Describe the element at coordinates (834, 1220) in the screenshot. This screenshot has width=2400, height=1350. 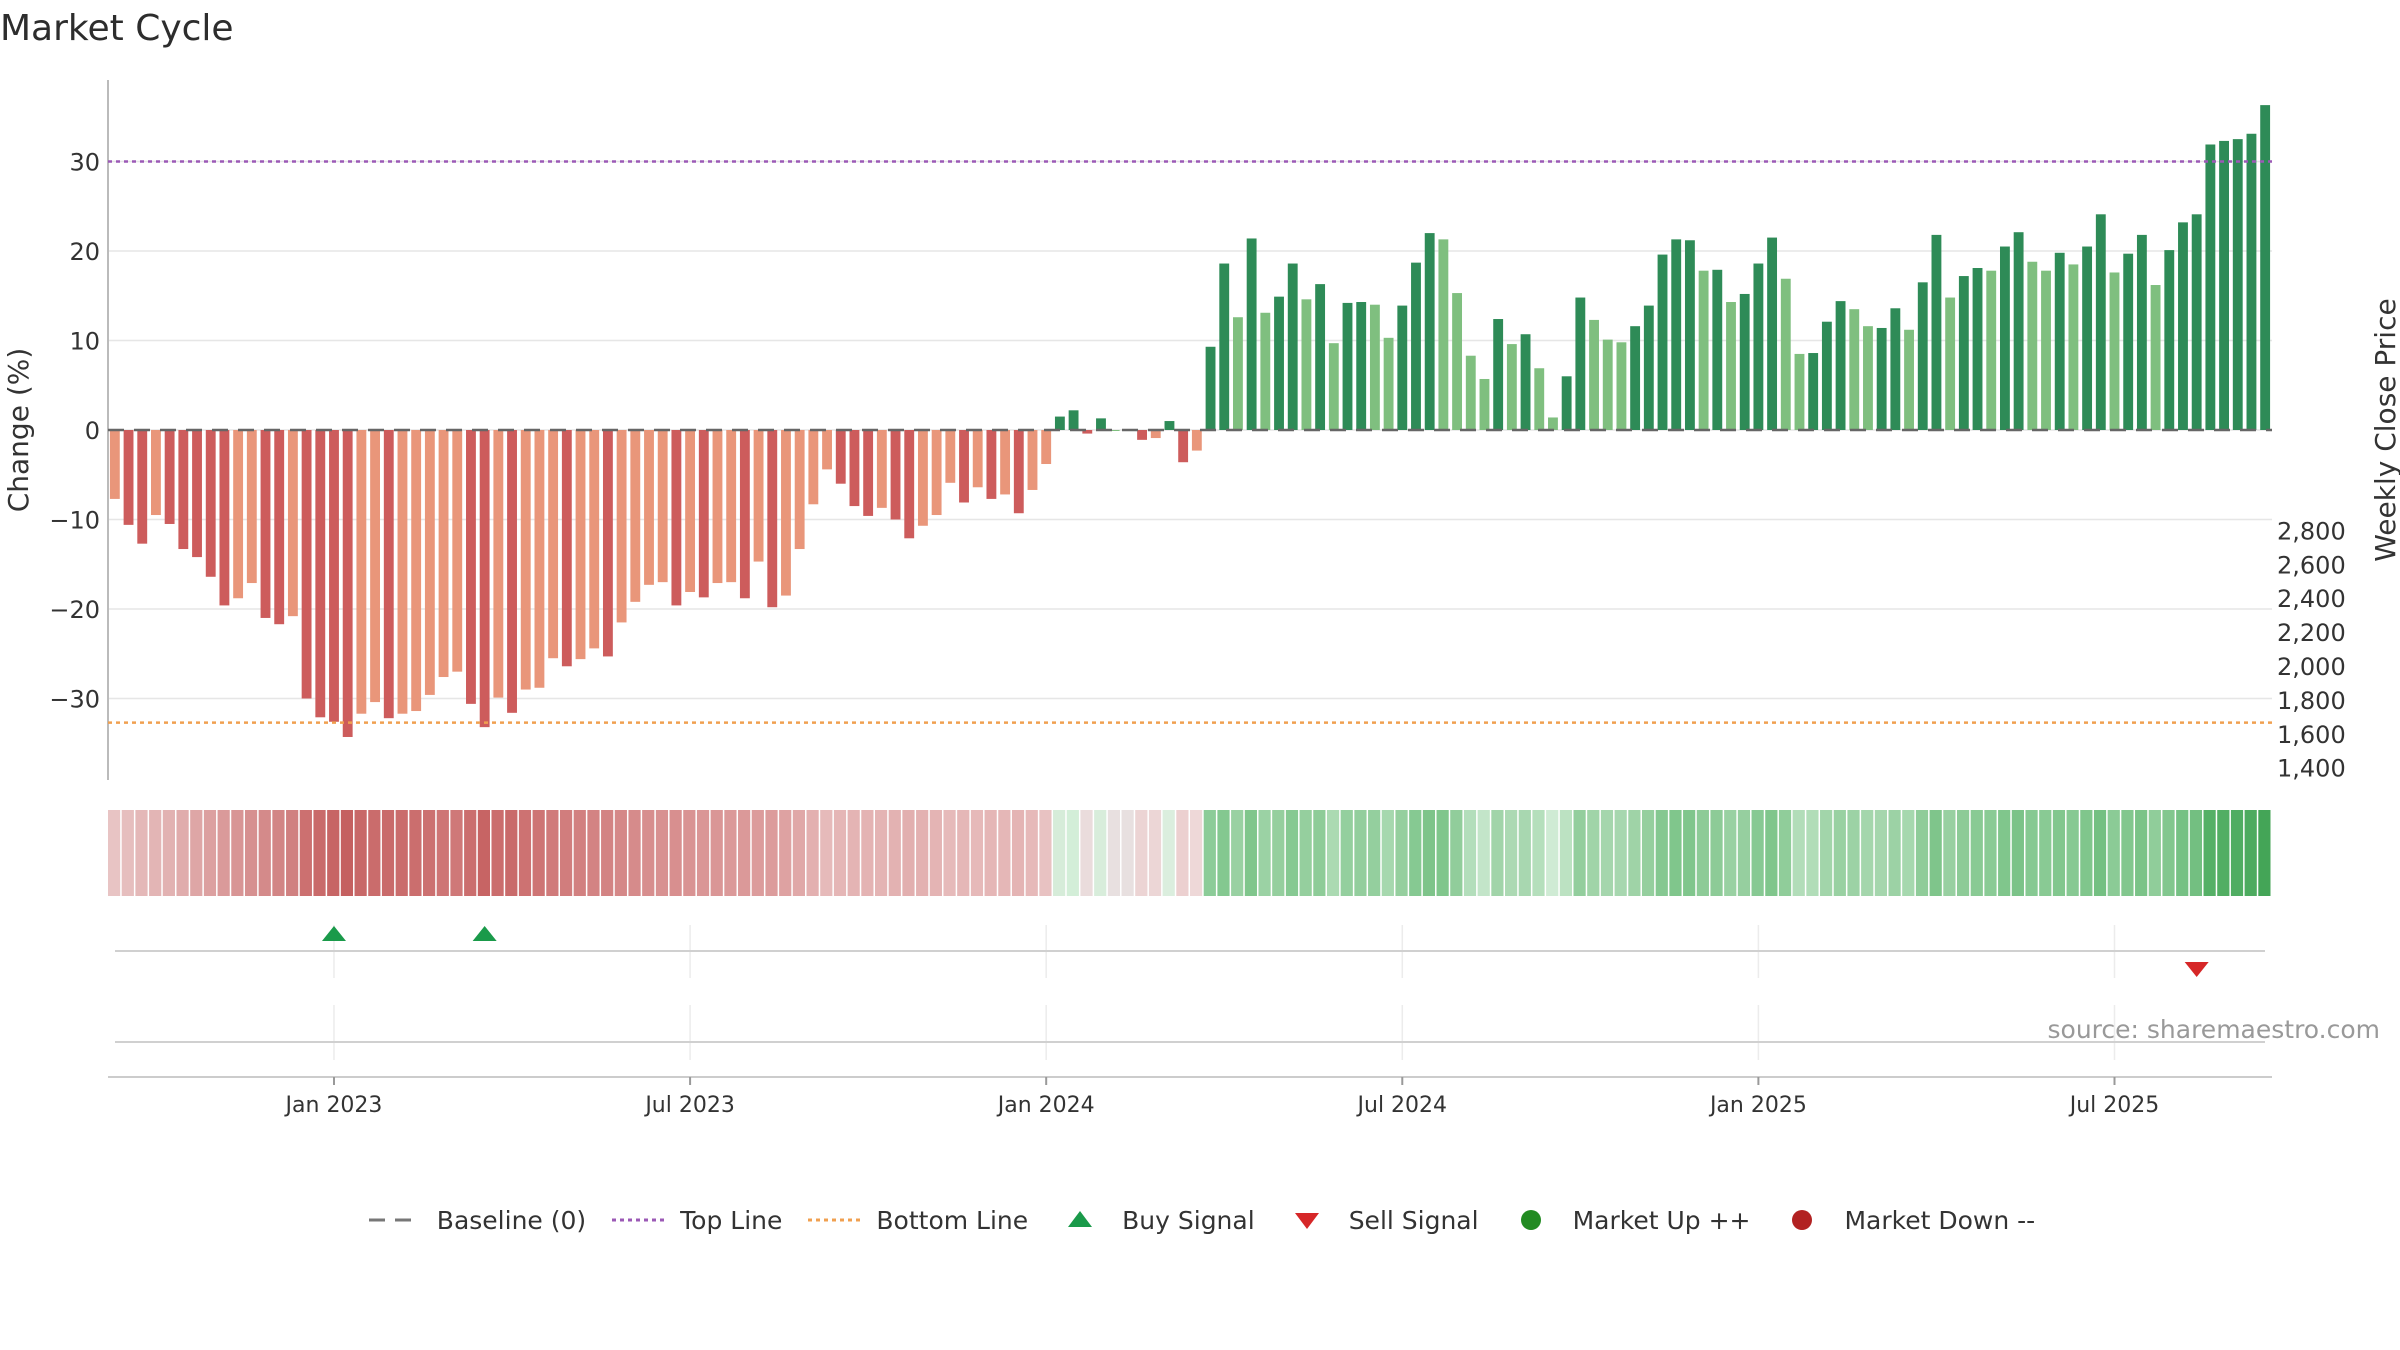
I see `legend-symbol-dotted-orange-line-icon` at that location.